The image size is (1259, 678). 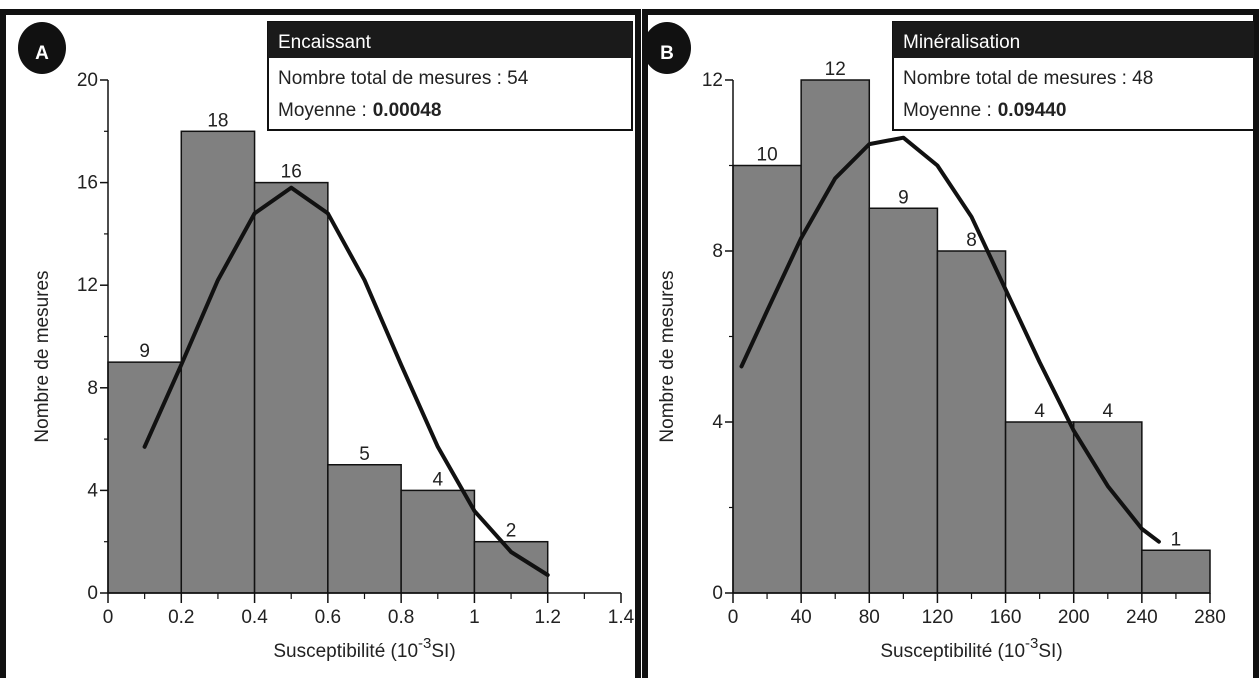 I want to click on info-box-mean: Moyenne : 0.00048, so click(x=359, y=110).